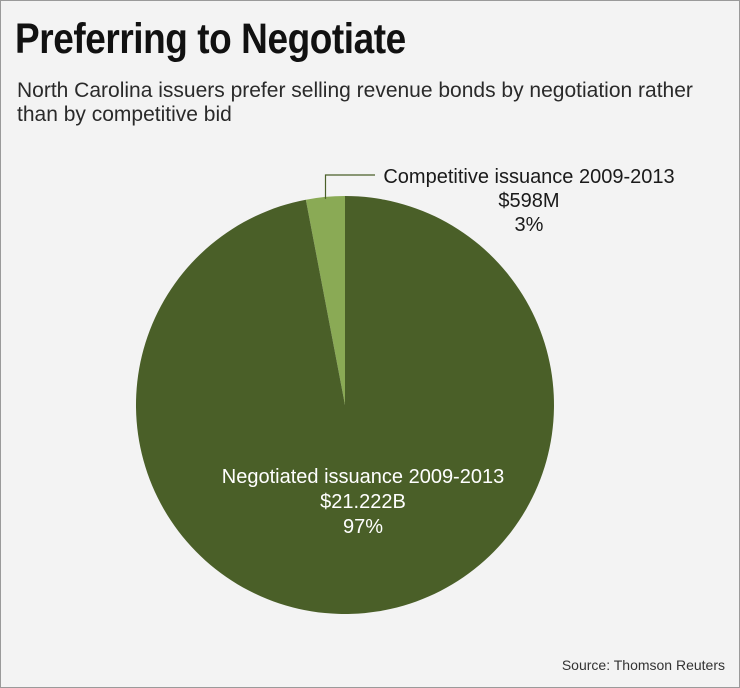  I want to click on negotiated-label-amount: $21.222B, so click(363, 502).